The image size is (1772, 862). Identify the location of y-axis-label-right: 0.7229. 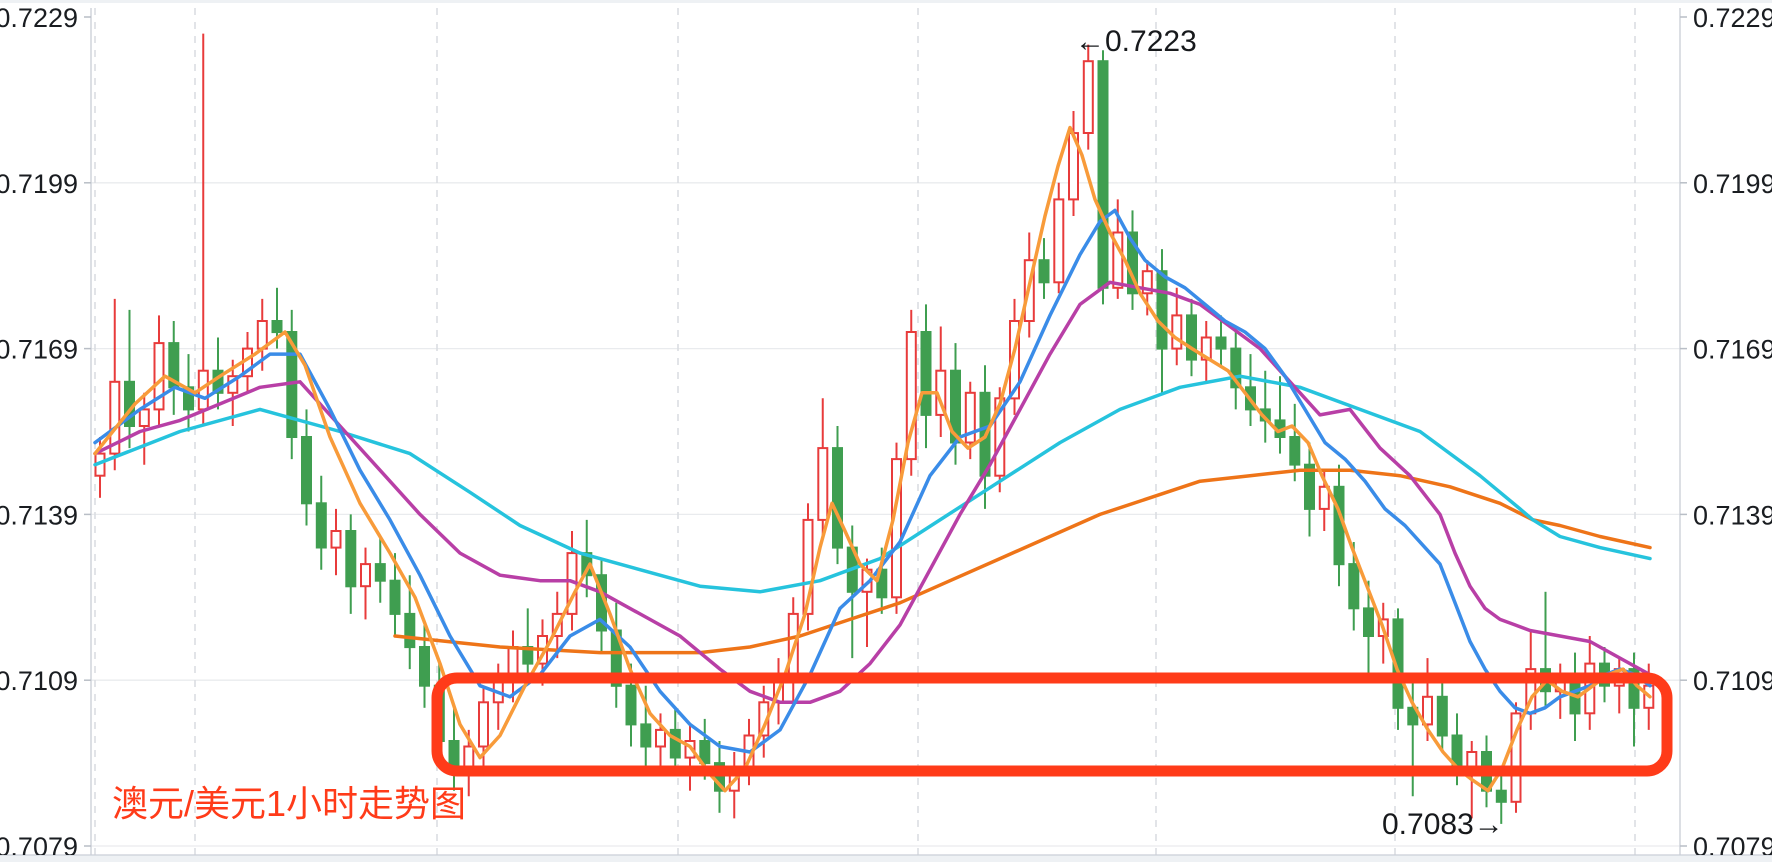
(1732, 18).